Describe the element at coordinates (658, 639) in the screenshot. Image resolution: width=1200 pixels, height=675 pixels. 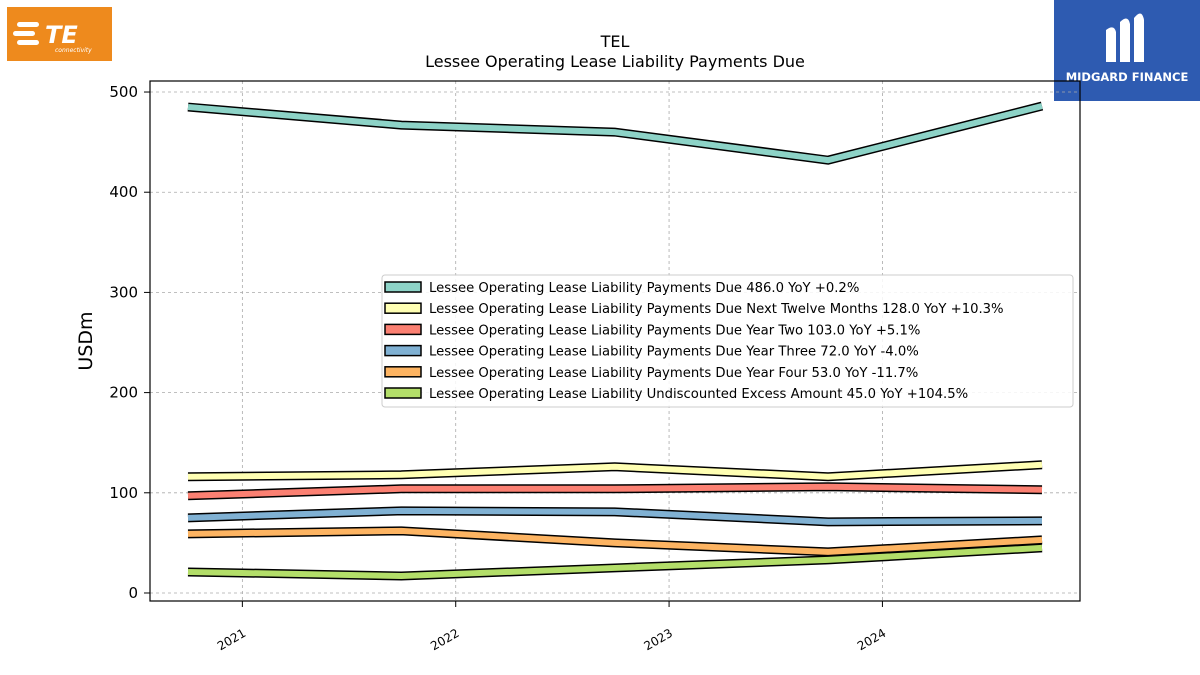
I see `x-tick-label: 2023` at that location.